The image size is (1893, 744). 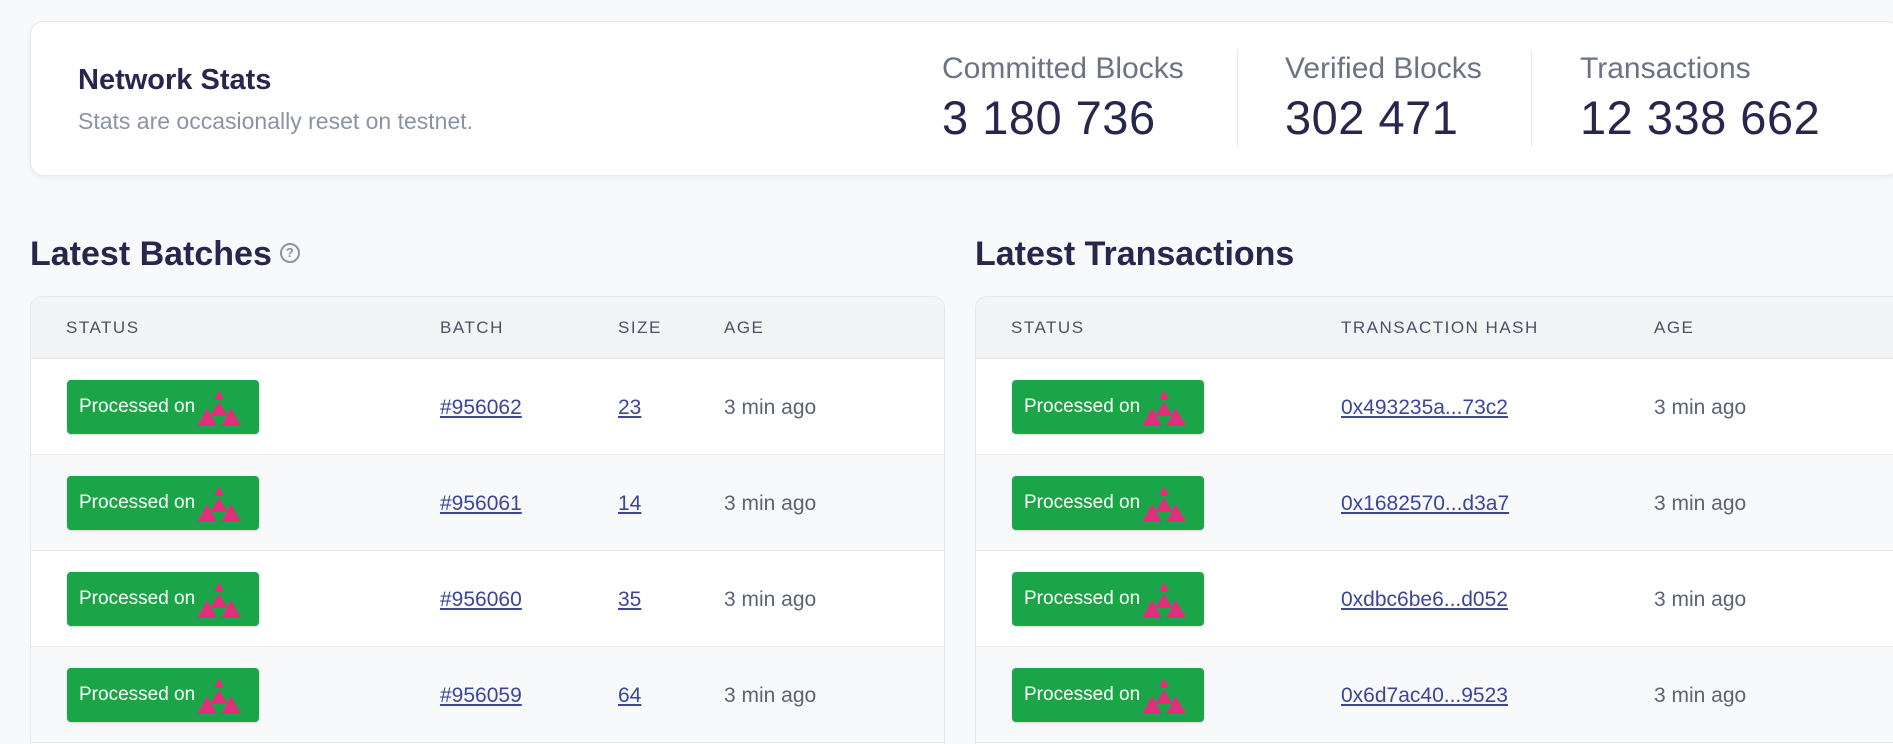 I want to click on stat-committed-blocks: Committed Blocks 3 180 736, so click(x=1063, y=98).